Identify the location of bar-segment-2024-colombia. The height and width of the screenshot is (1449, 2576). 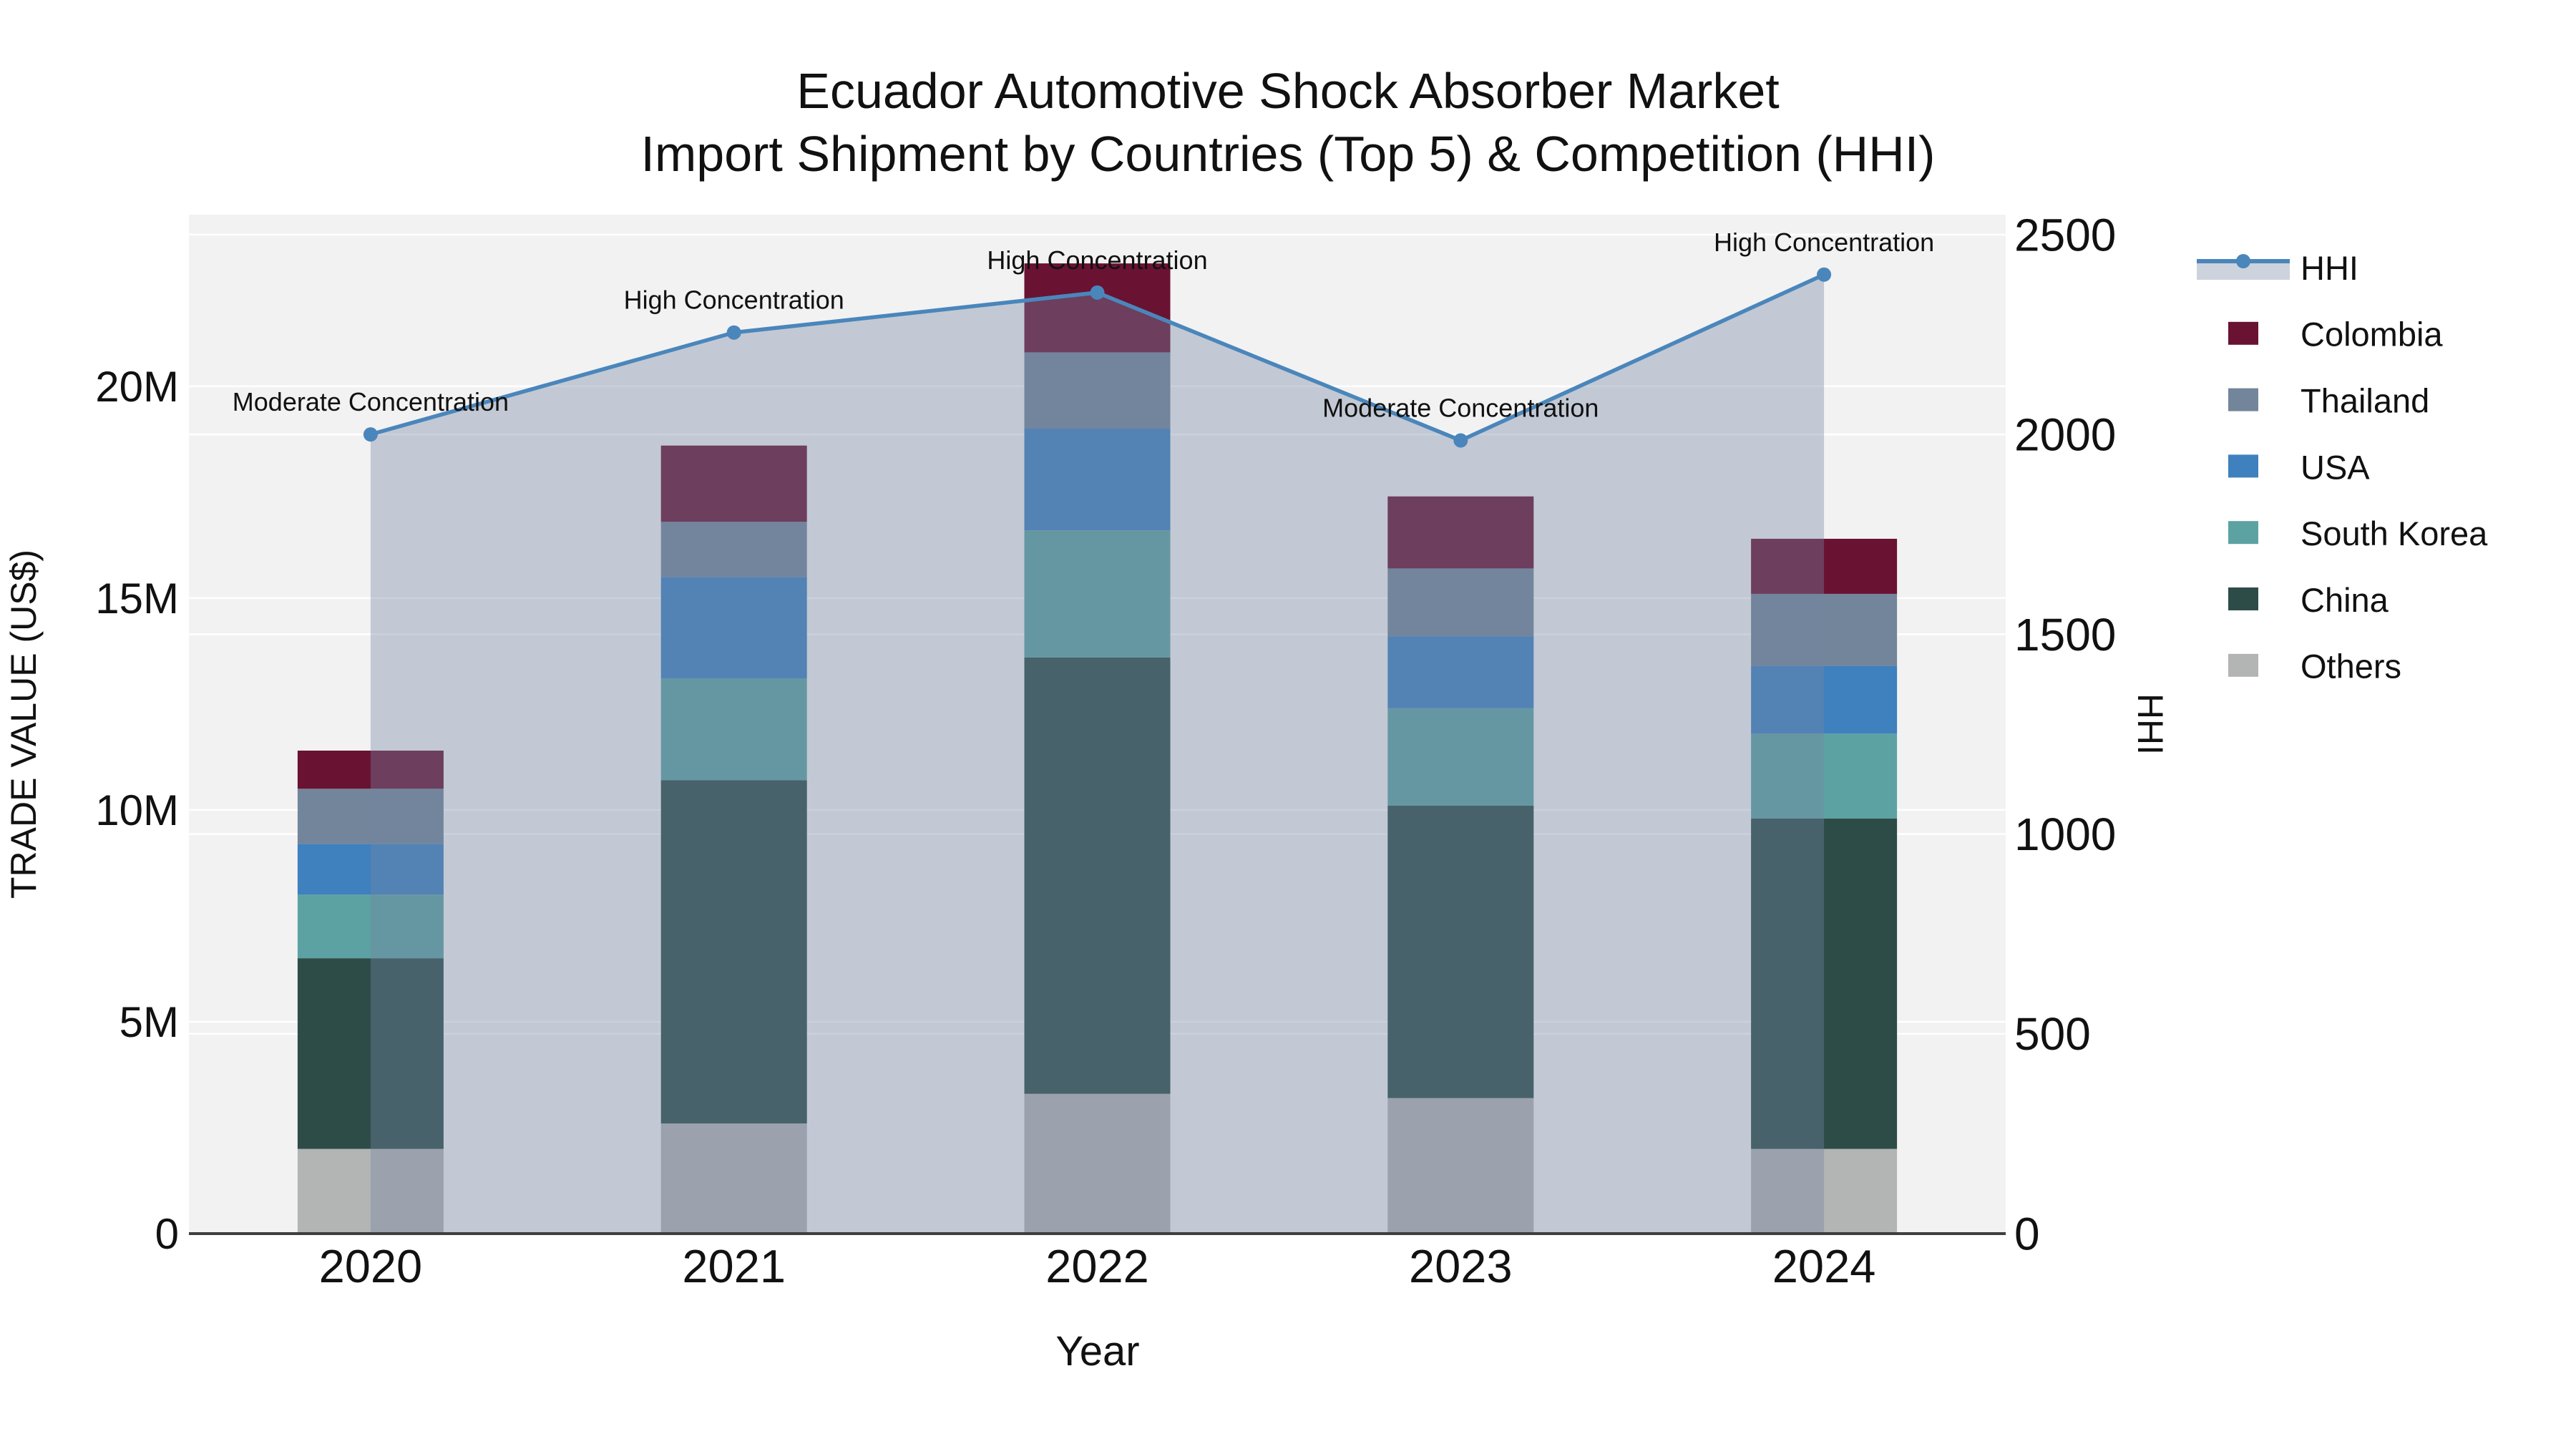
(1824, 566).